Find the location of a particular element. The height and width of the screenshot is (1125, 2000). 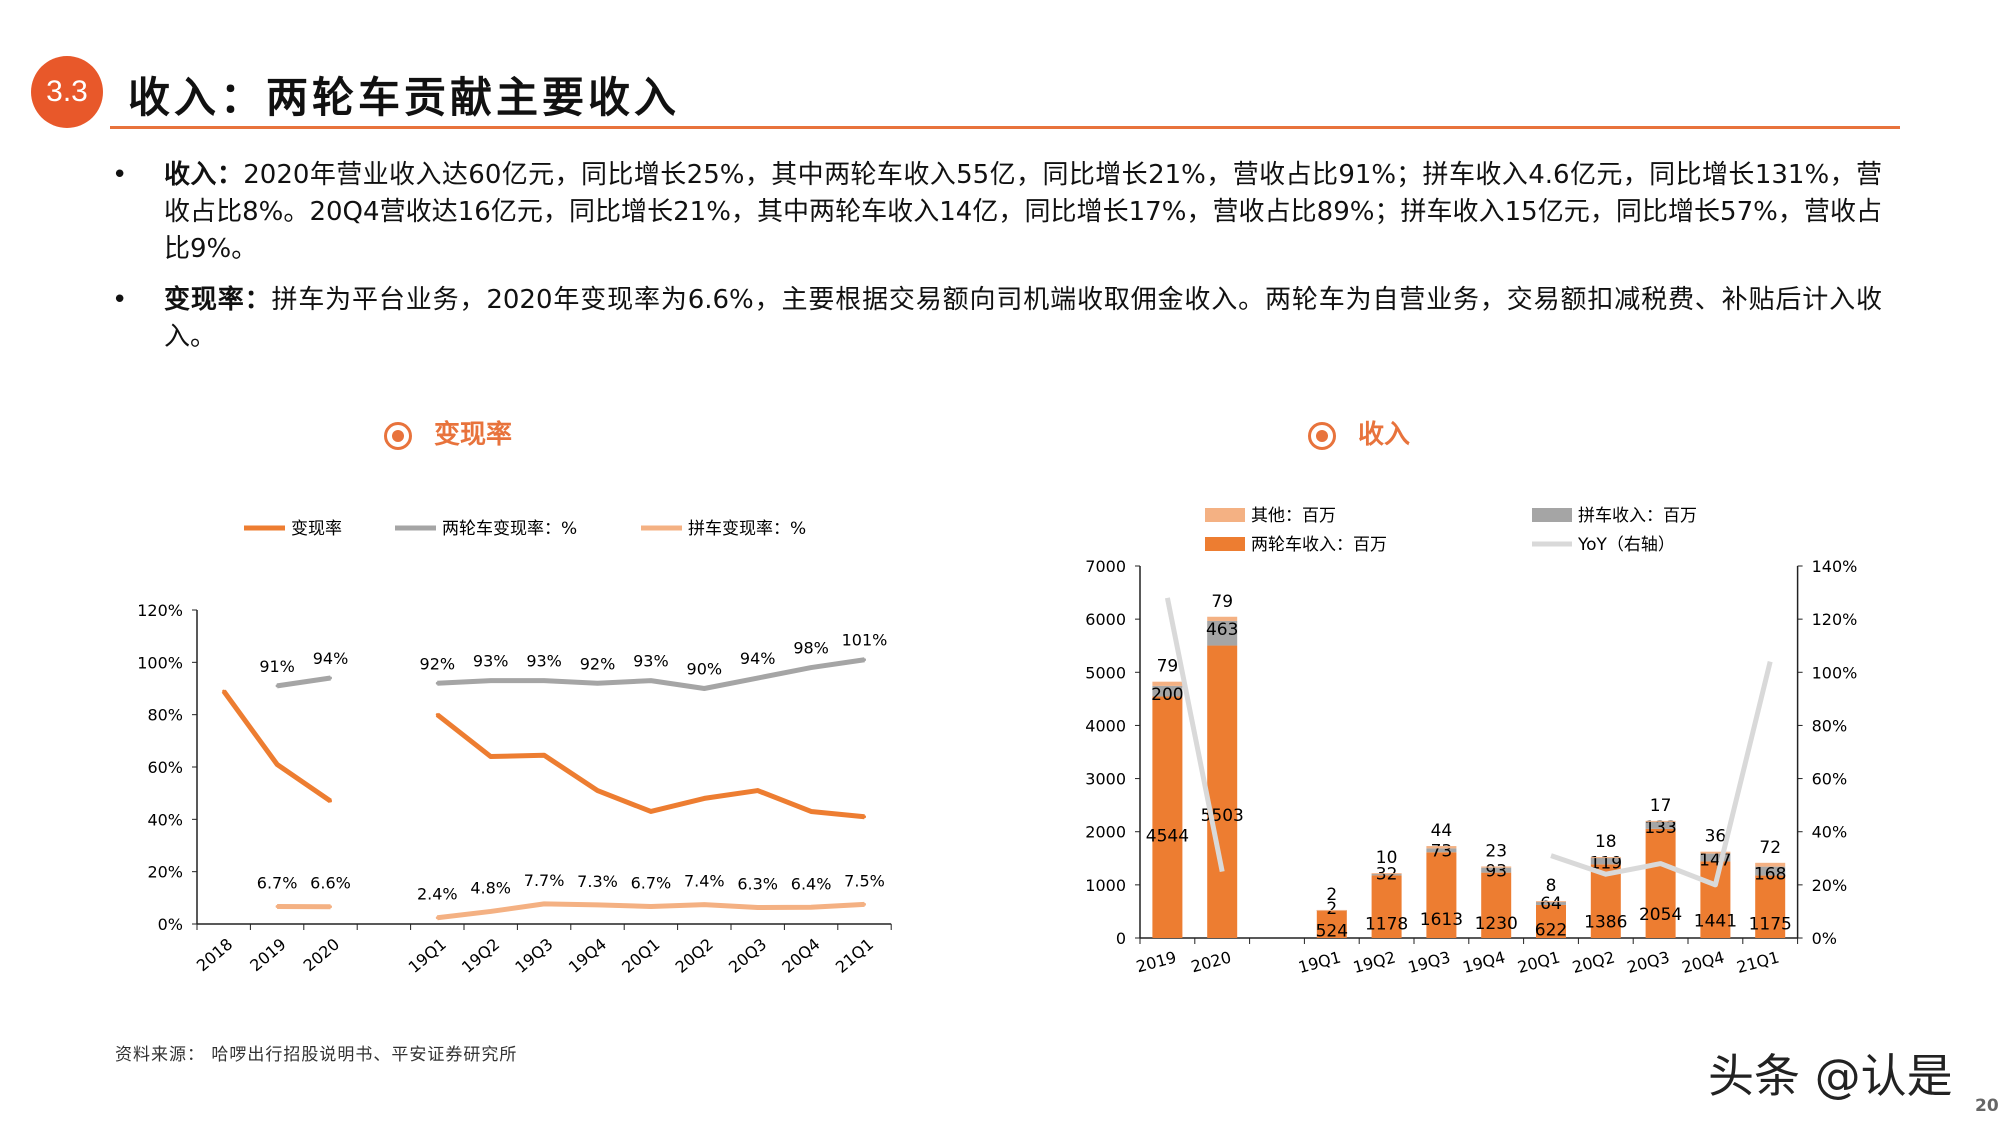

y-tick-label: 4000 is located at coordinates (1105, 725).